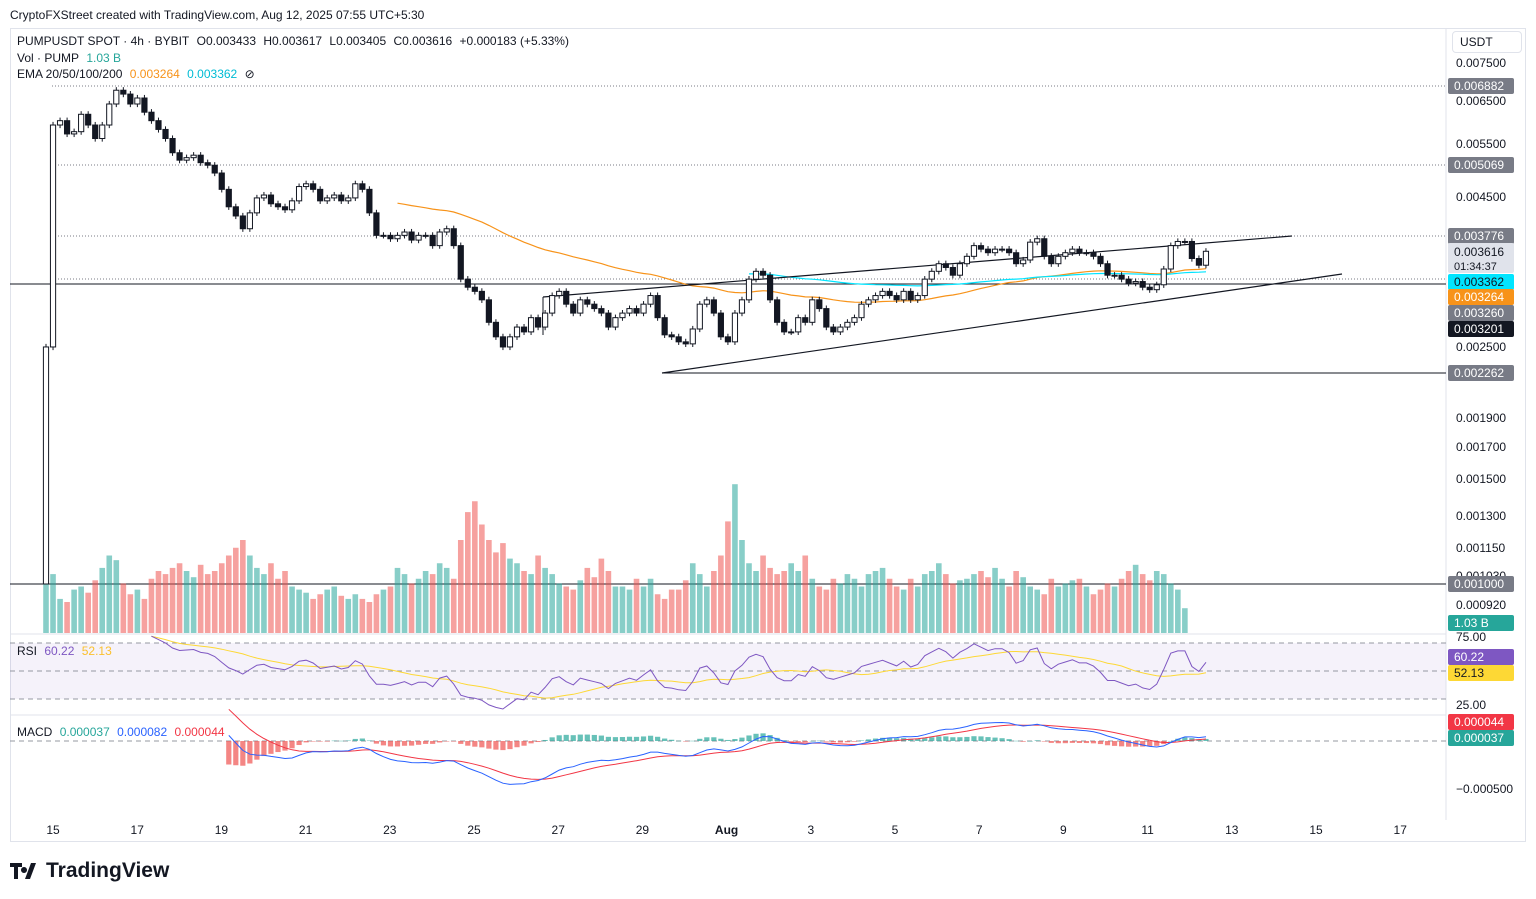  I want to click on hidden-icon: ⊘, so click(249, 74).